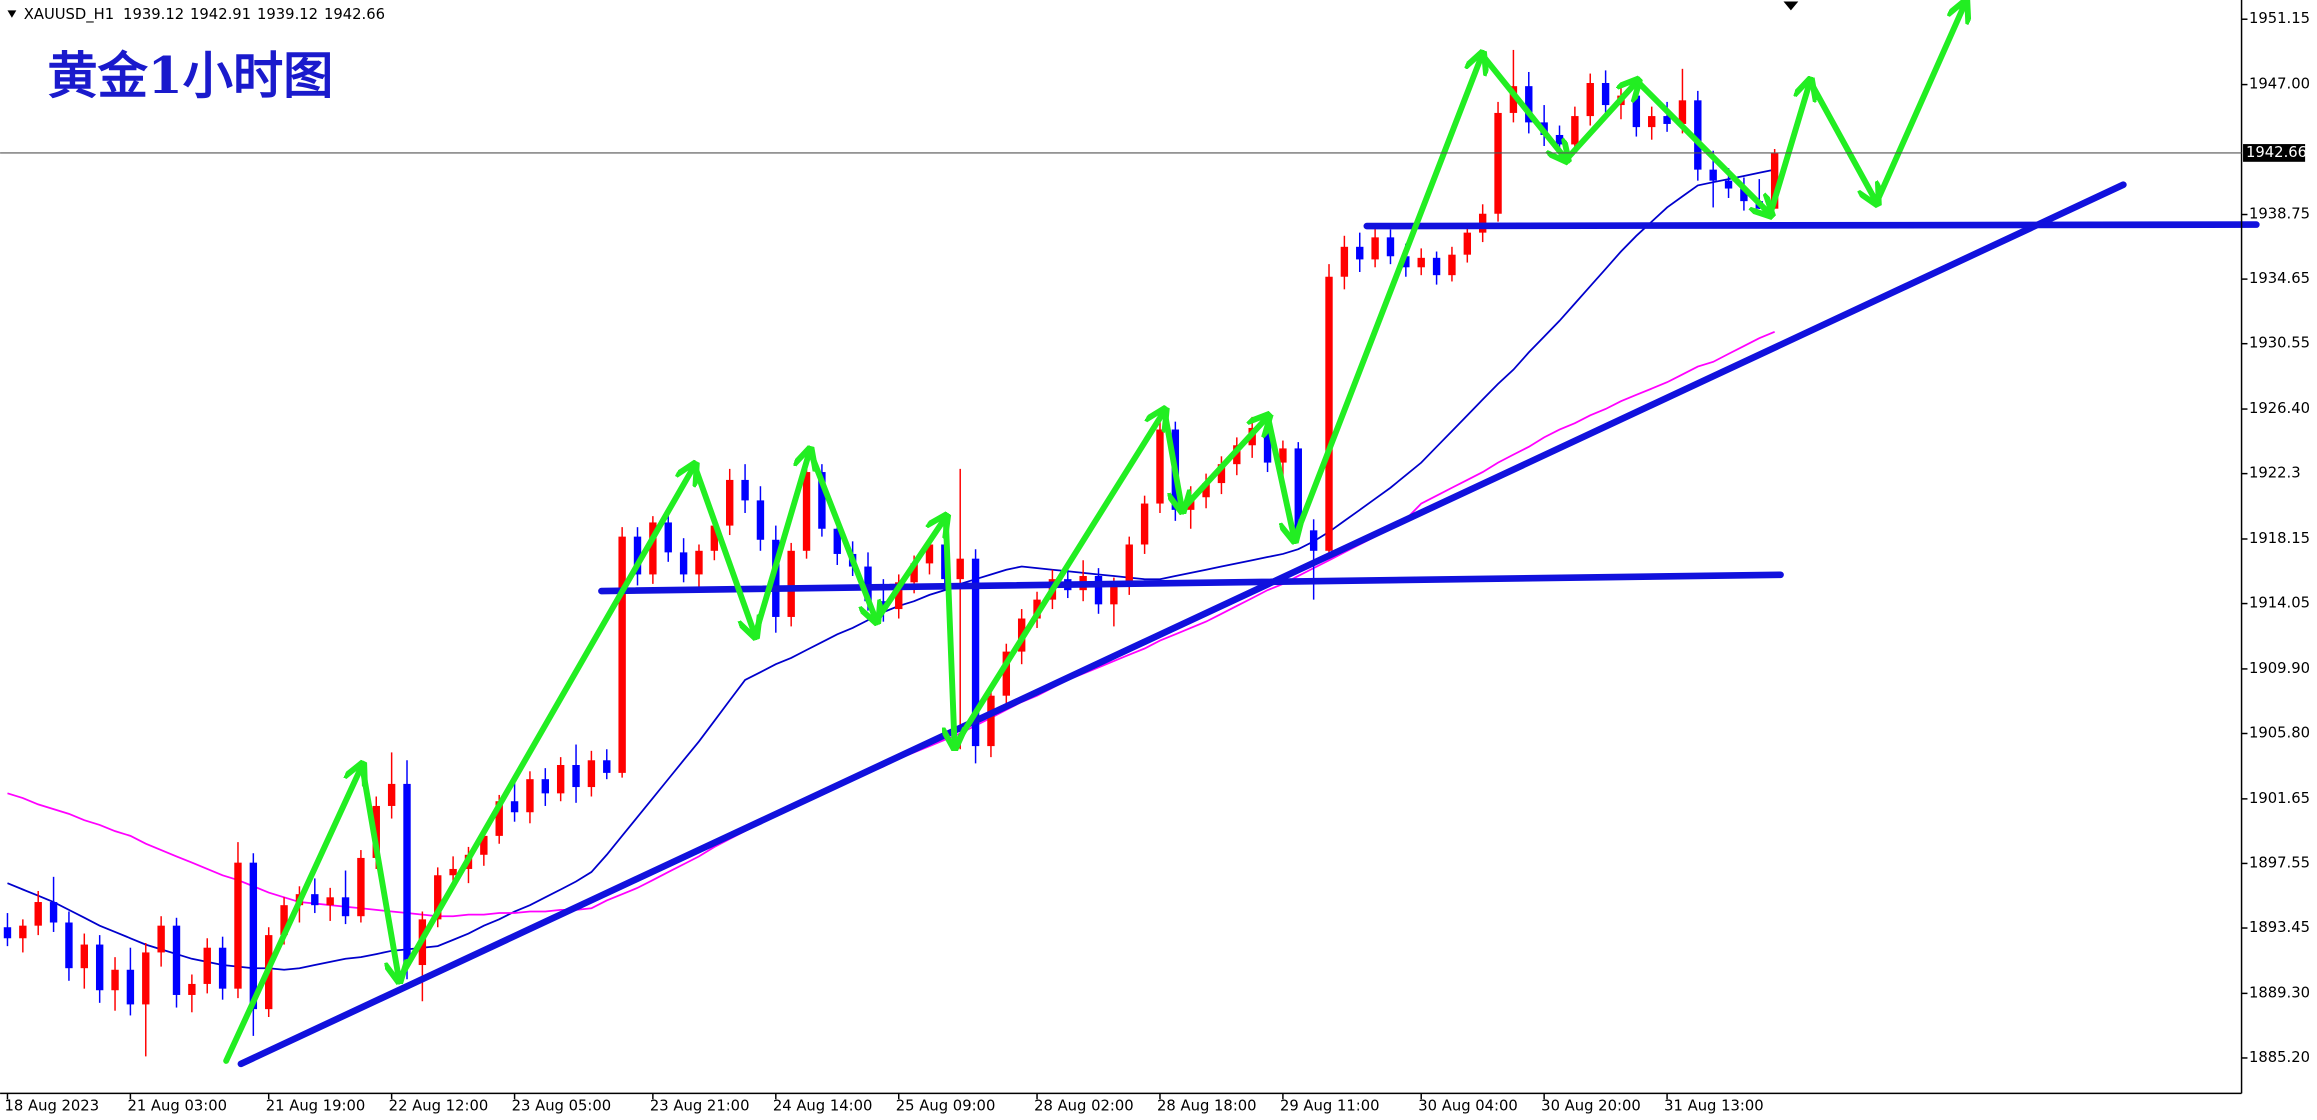 This screenshot has height=1120, width=2317. What do you see at coordinates (2279, 603) in the screenshot?
I see `y-tick-label: 1914.05` at bounding box center [2279, 603].